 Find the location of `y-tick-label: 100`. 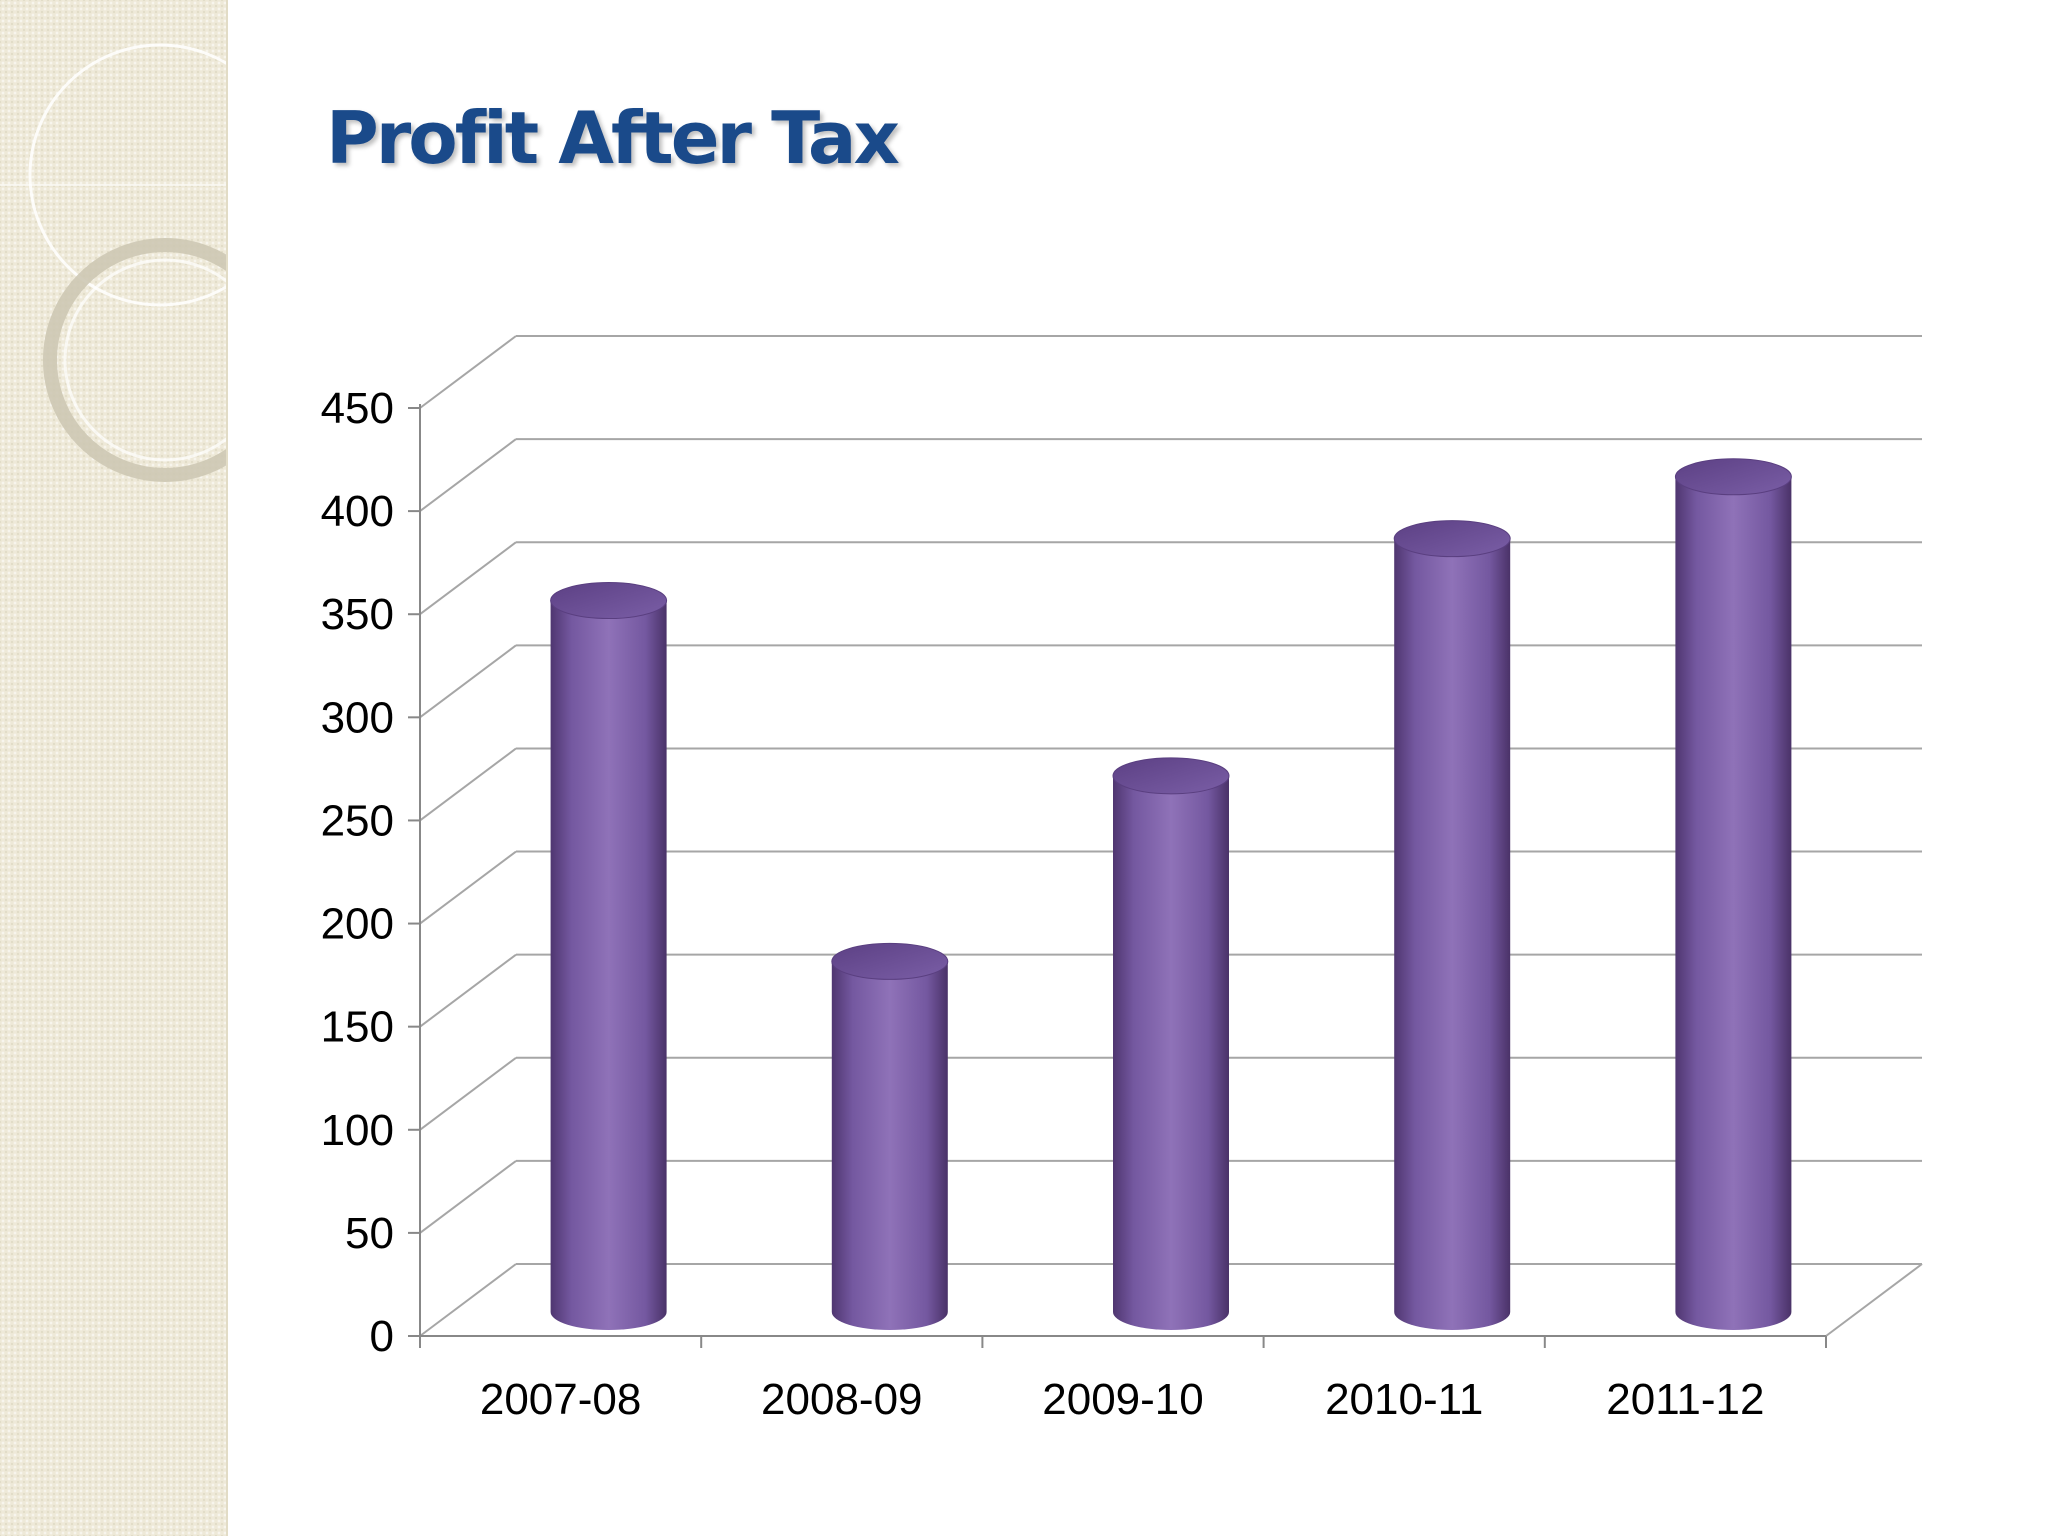

y-tick-label: 100 is located at coordinates (357, 1130).